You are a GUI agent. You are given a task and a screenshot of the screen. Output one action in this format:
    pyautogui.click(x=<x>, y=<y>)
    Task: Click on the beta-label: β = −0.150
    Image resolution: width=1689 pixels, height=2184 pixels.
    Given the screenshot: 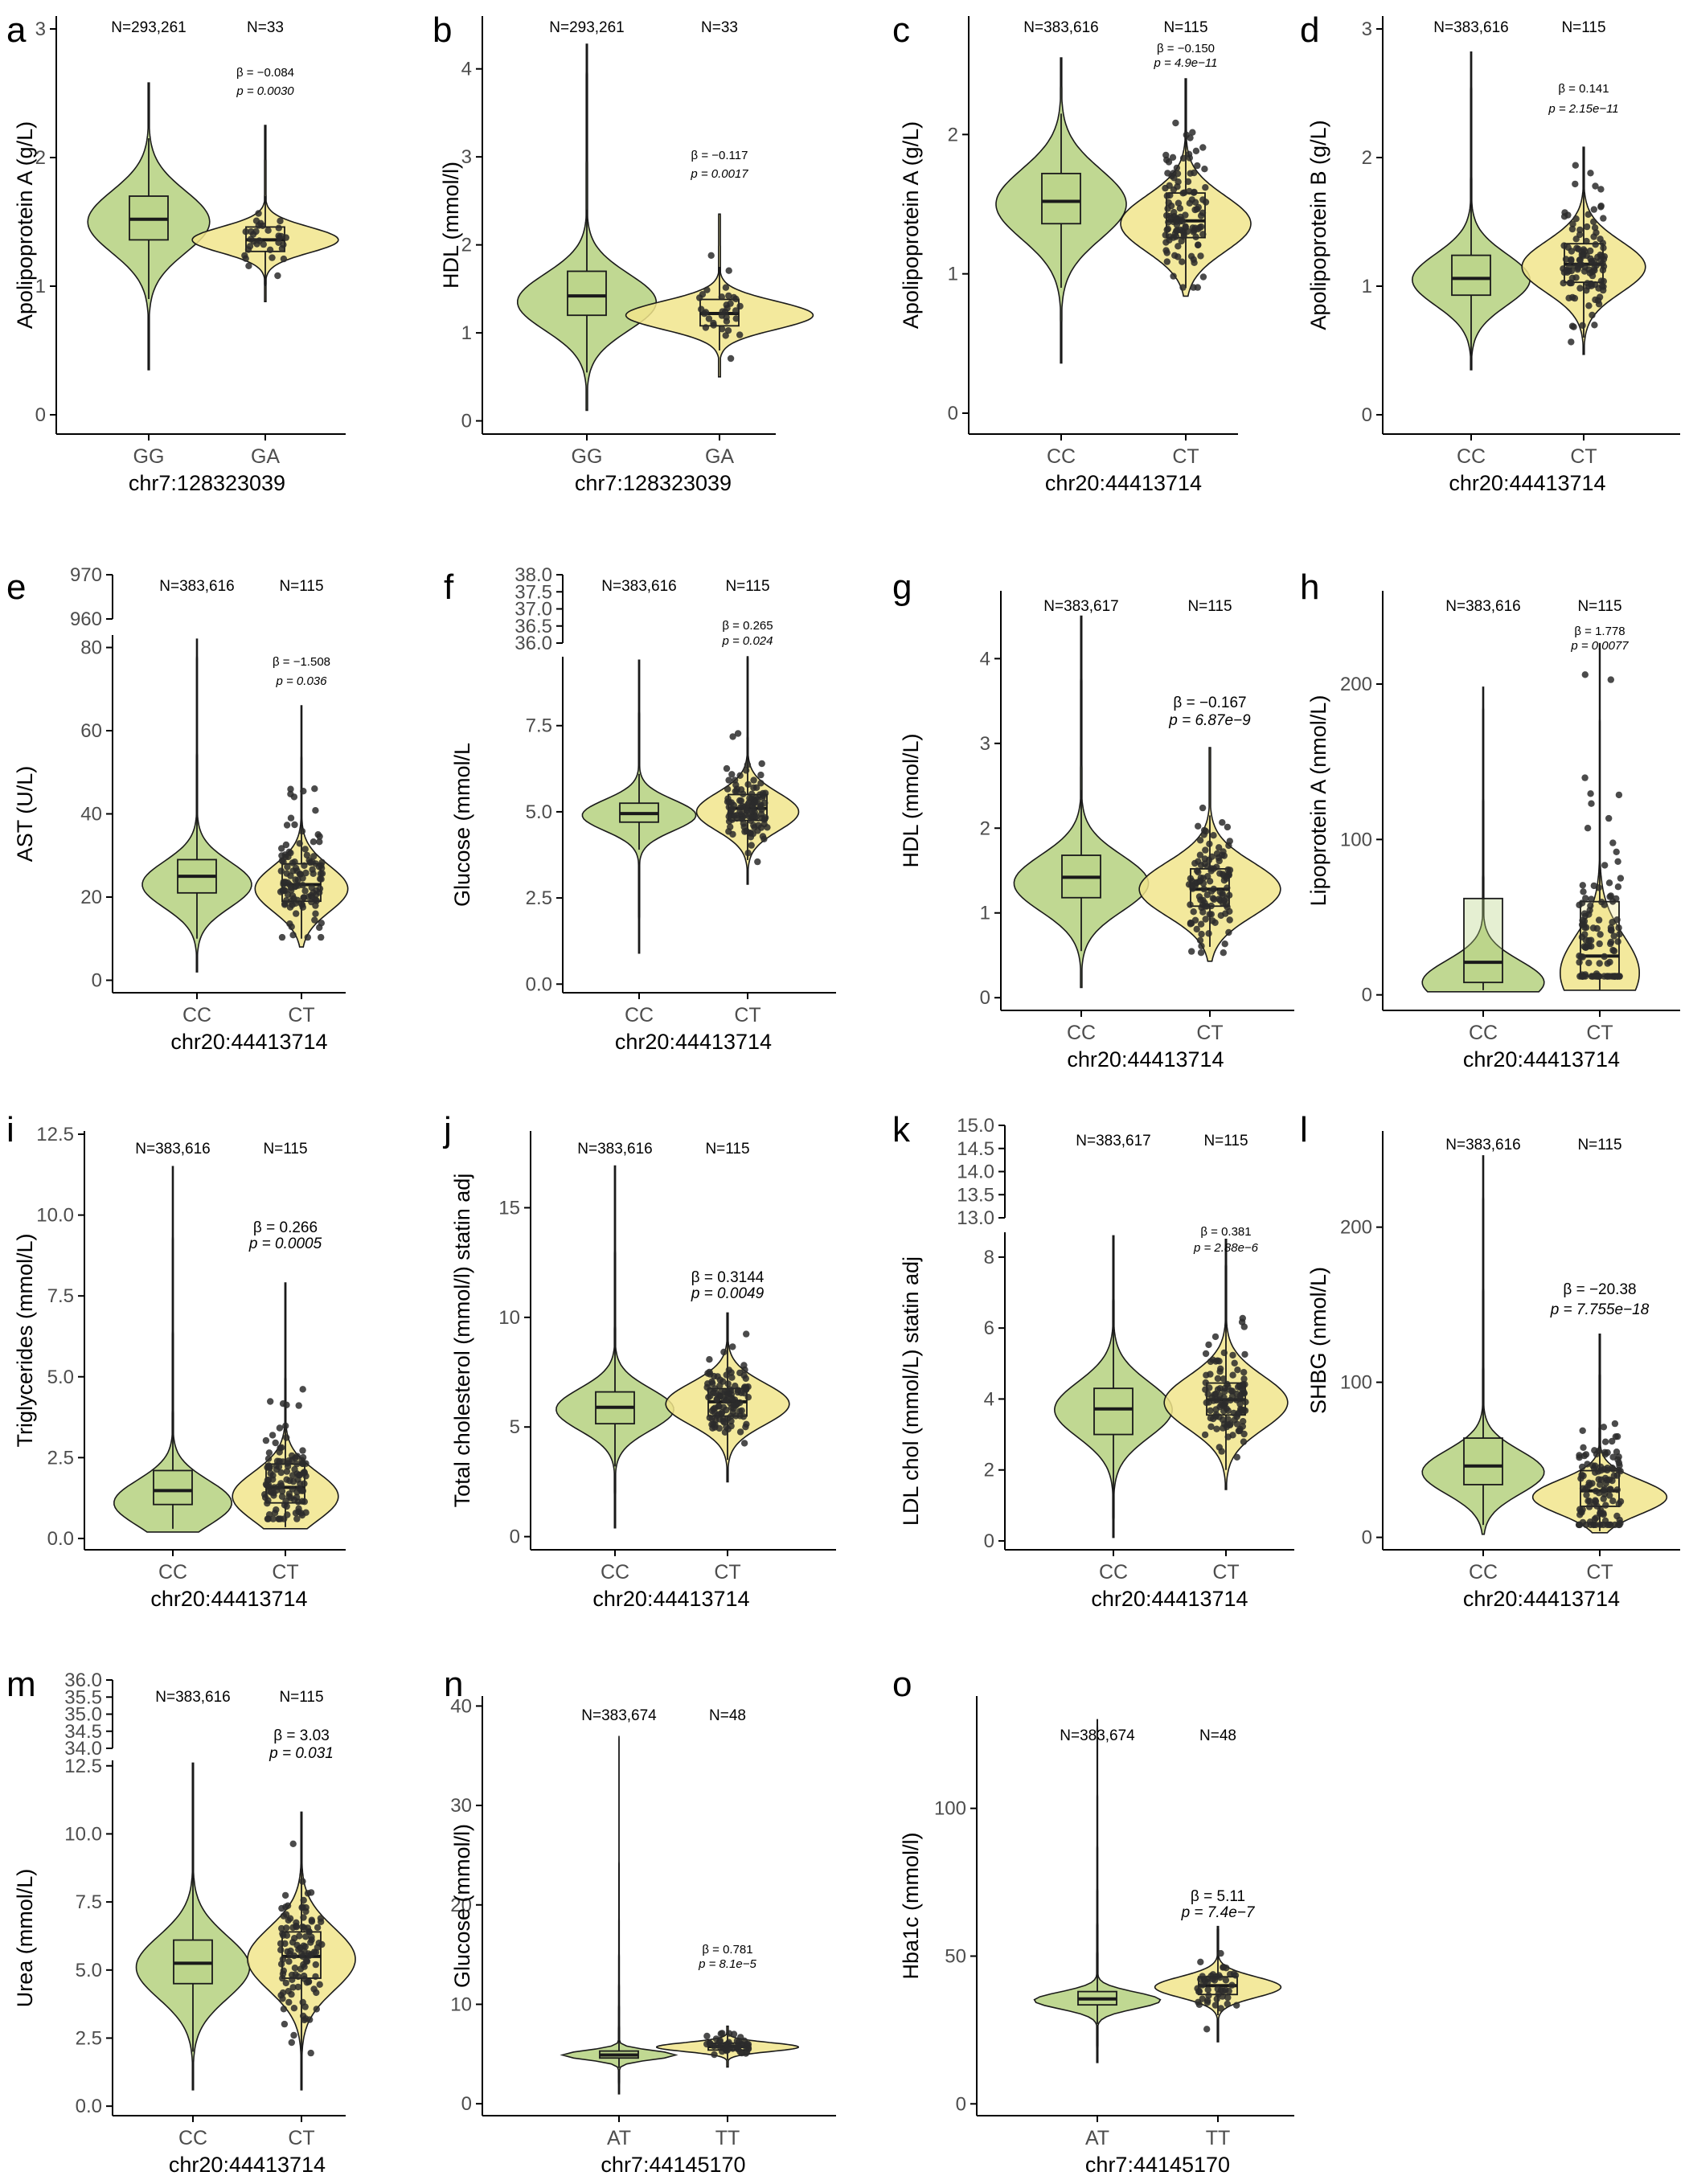 What is the action you would take?
    pyautogui.click(x=1186, y=48)
    